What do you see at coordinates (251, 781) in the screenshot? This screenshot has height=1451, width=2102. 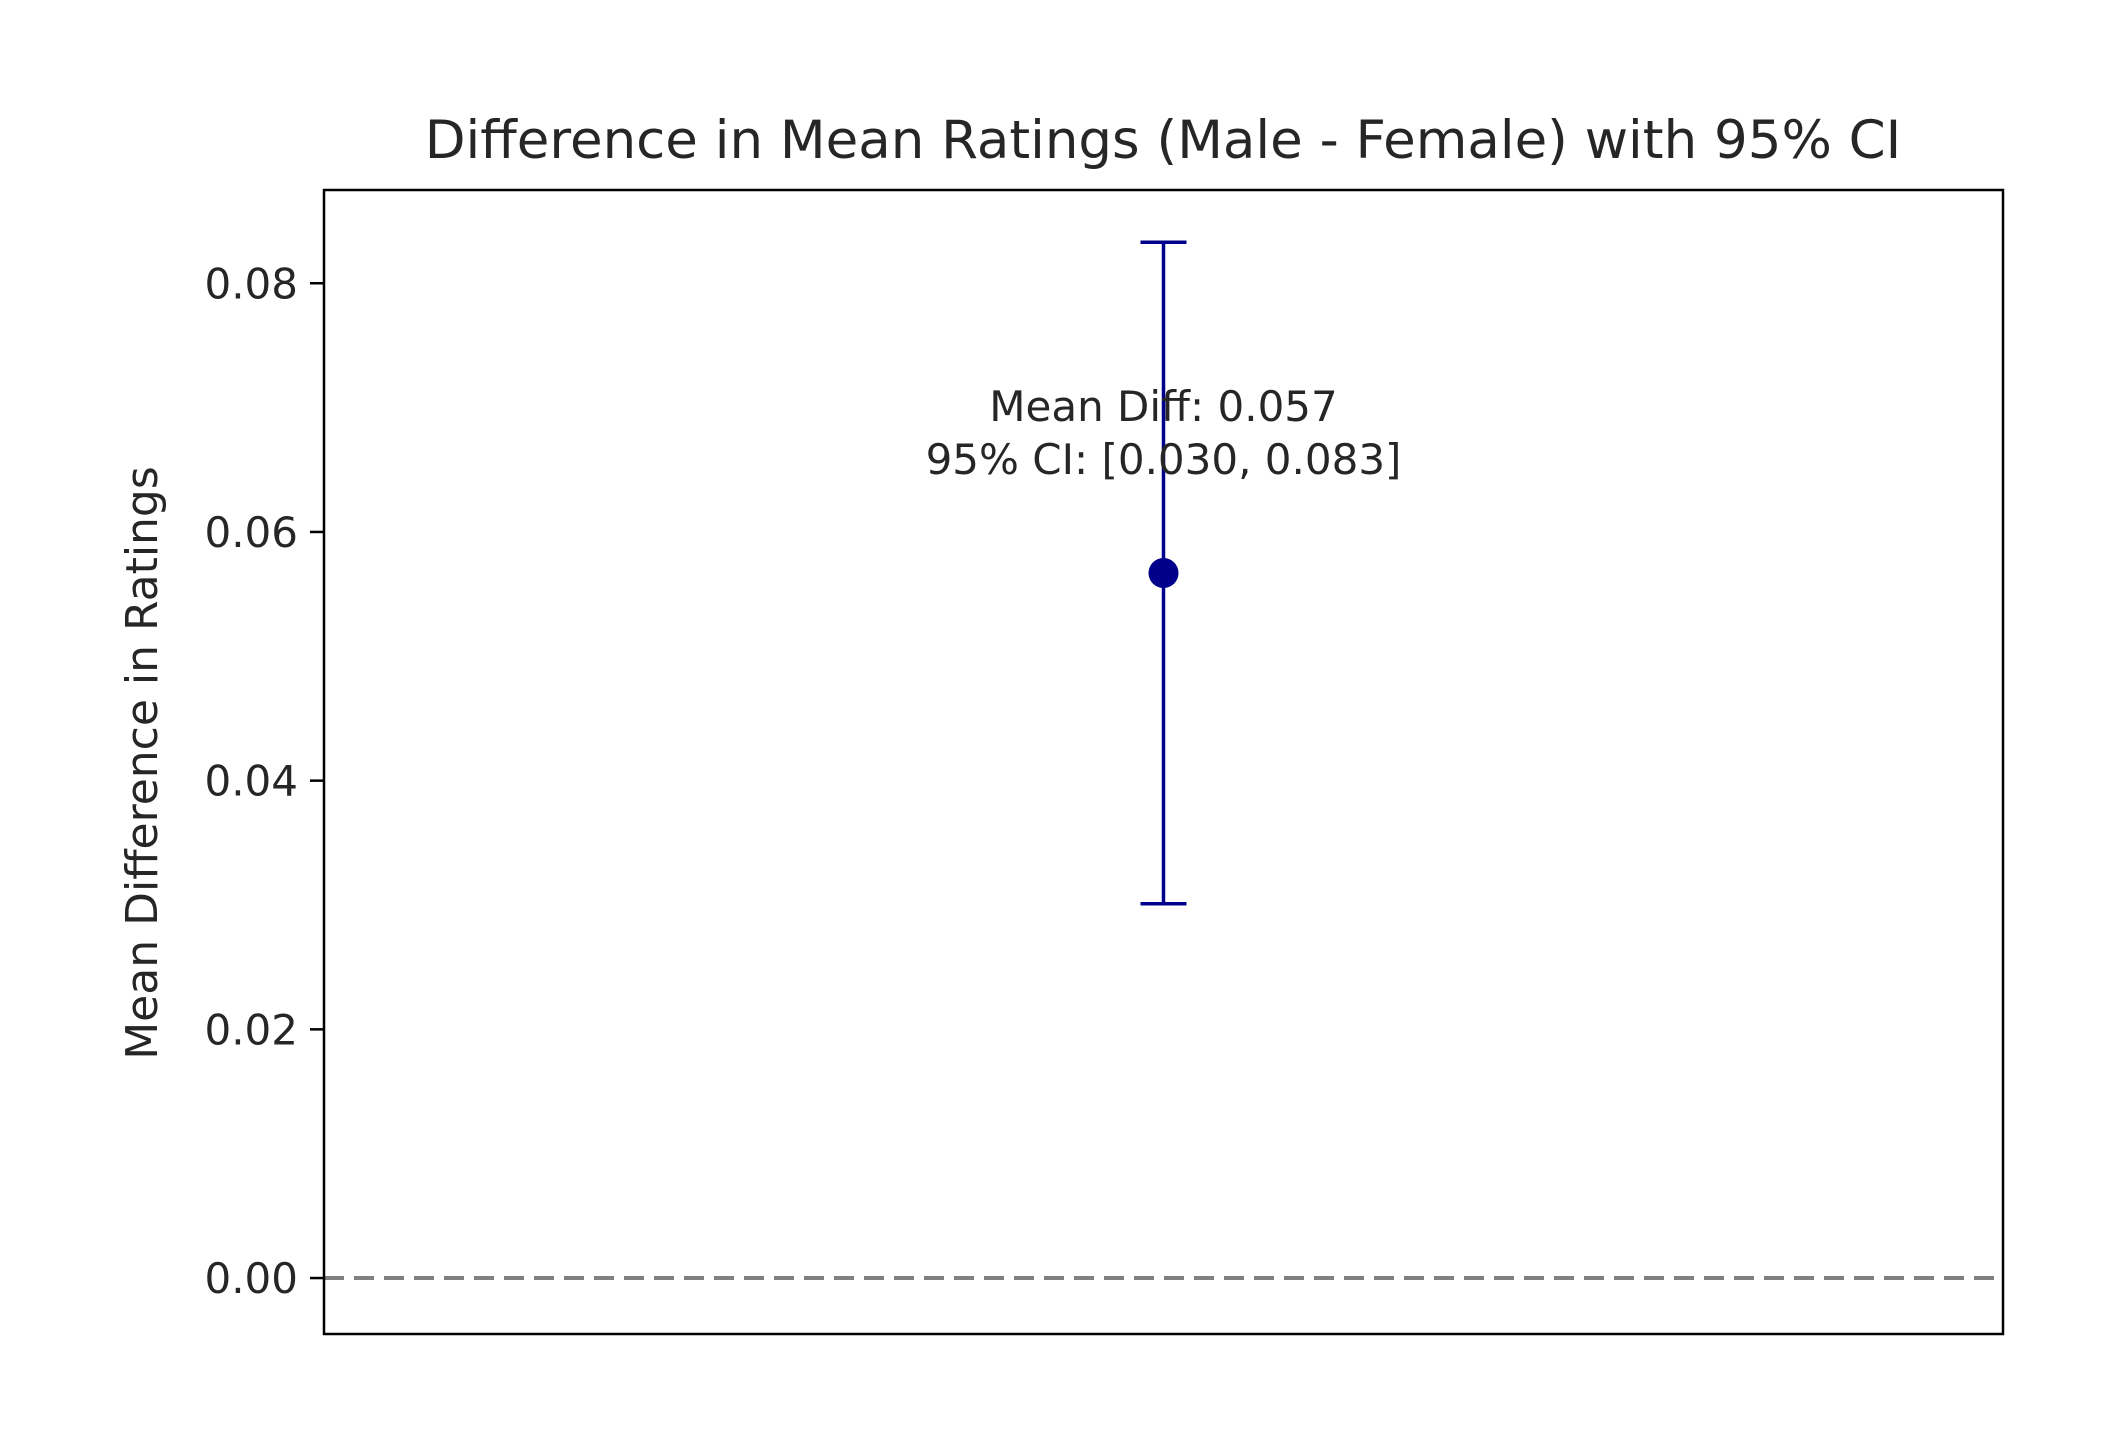 I see `y-tick-label: 0.04` at bounding box center [251, 781].